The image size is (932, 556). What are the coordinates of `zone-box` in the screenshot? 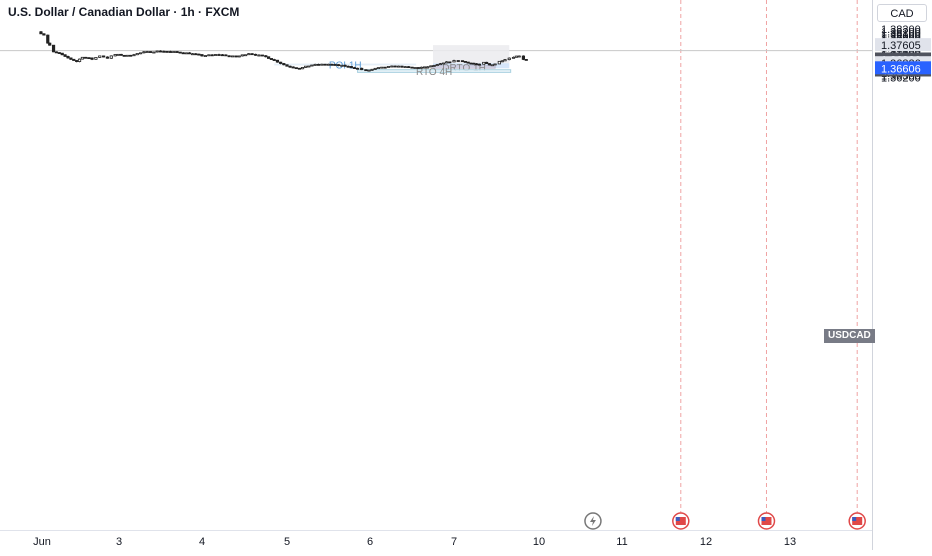 It's located at (464, 67).